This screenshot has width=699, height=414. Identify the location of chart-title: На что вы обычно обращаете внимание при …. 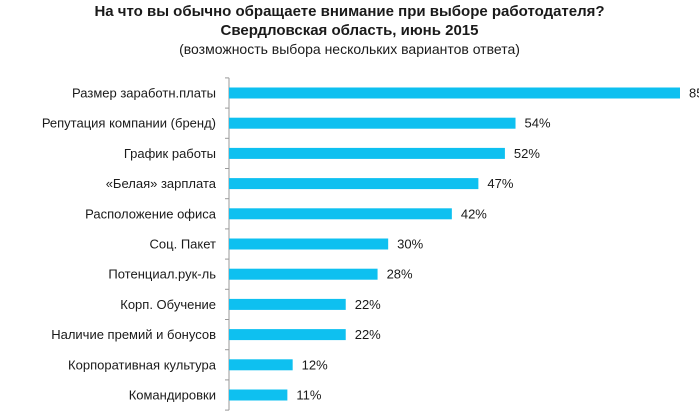
(349, 11).